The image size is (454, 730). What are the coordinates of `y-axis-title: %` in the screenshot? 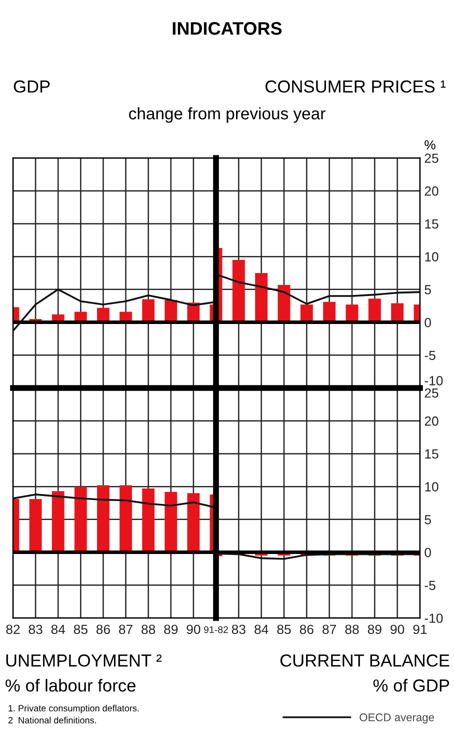 It's located at (430, 145).